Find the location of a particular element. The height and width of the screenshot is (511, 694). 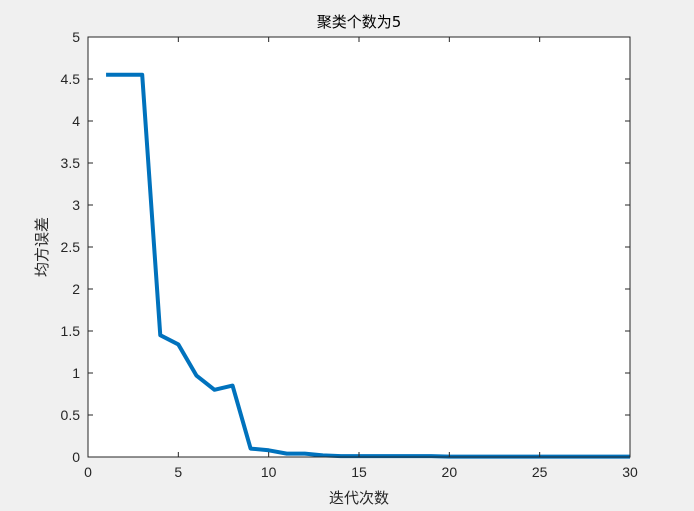

y-tick-label: 1 is located at coordinates (76, 373).